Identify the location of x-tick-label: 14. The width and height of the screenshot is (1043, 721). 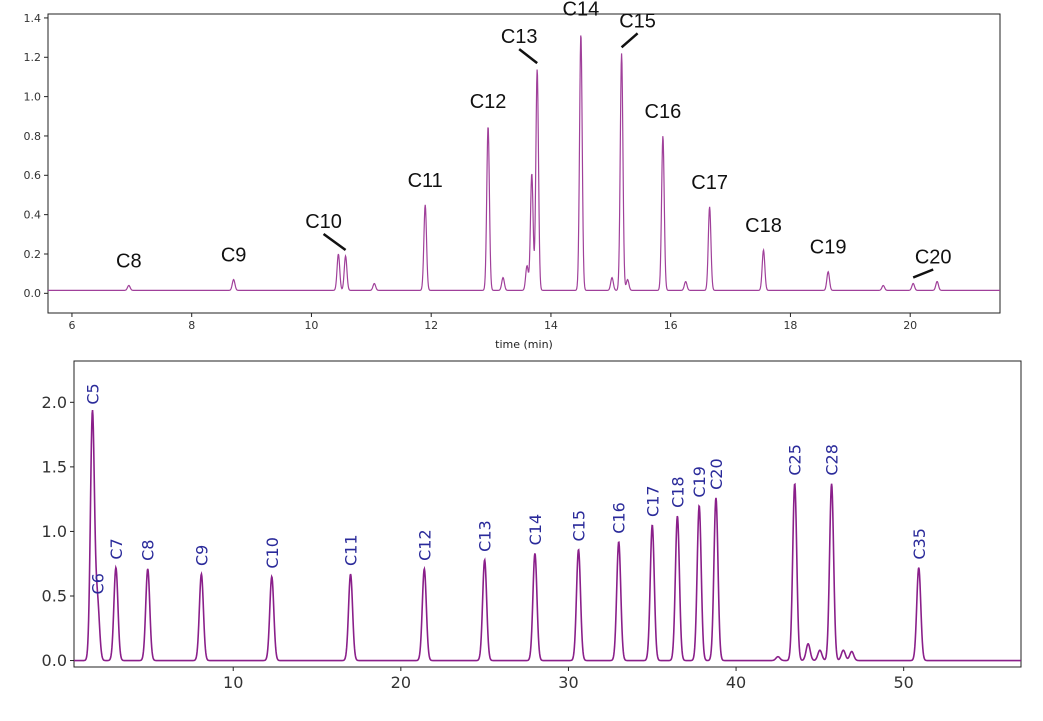
(551, 325).